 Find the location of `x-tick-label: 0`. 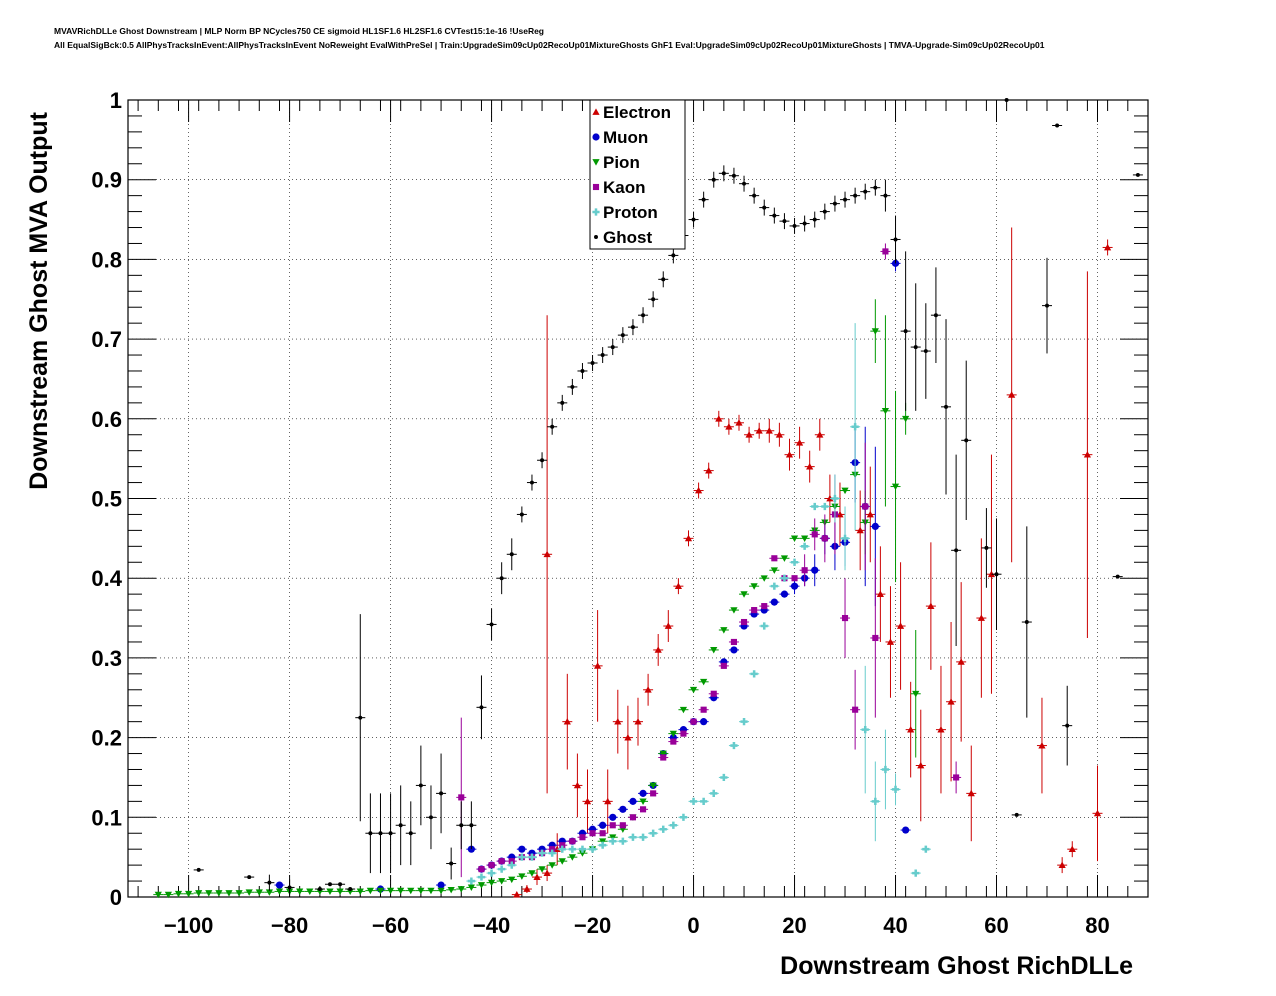

x-tick-label: 0 is located at coordinates (693, 925).